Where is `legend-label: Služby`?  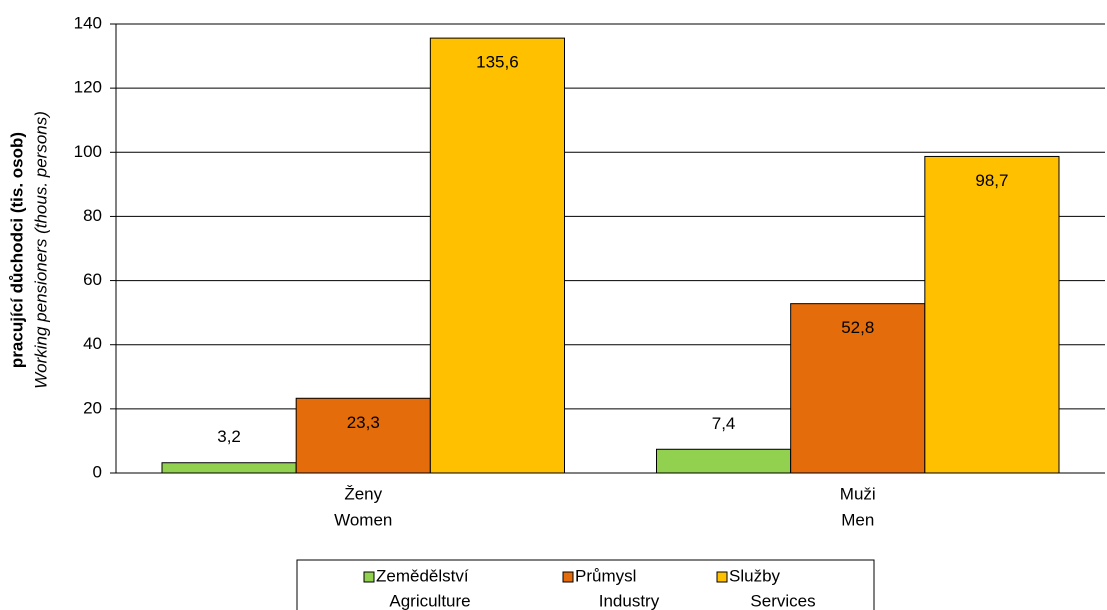
legend-label: Služby is located at coordinates (755, 575).